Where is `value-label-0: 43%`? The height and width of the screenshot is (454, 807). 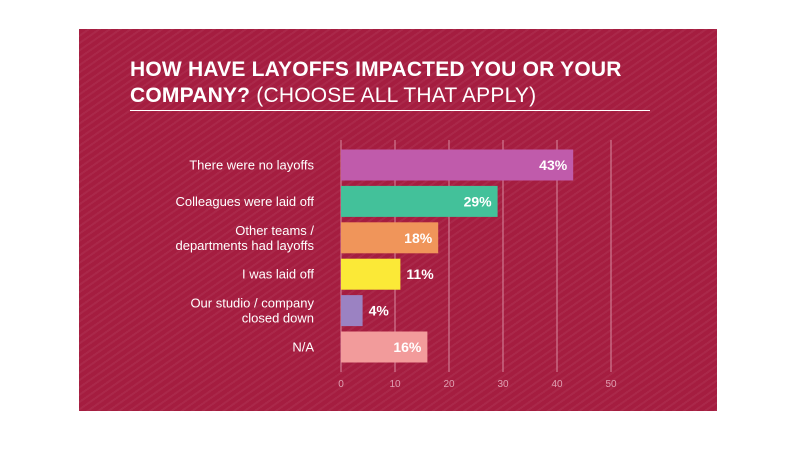
value-label-0: 43% is located at coordinates (553, 165).